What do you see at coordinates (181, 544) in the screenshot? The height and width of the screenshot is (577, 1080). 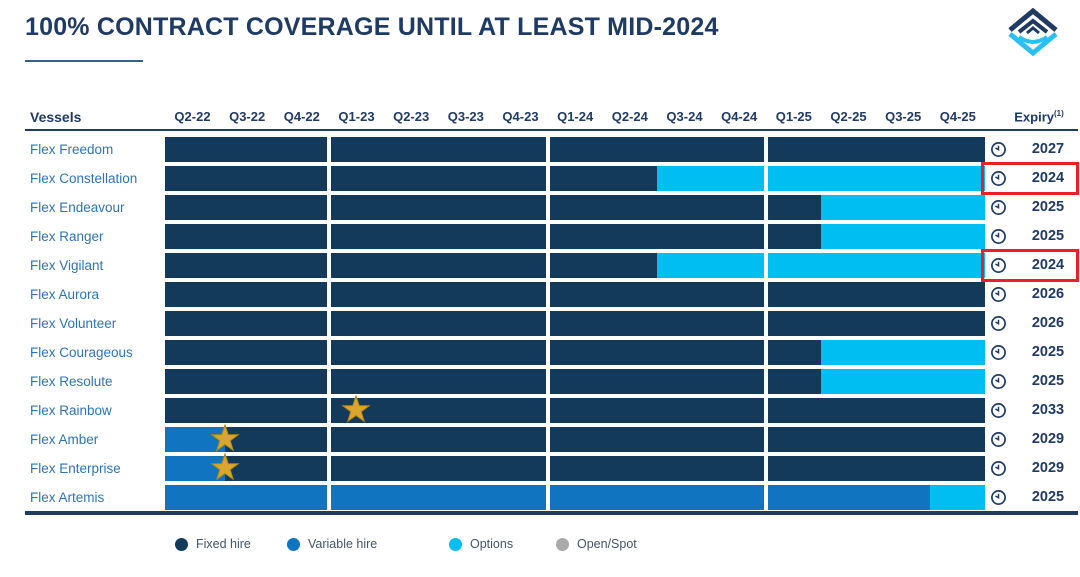 I see `legend-dot-fixed` at bounding box center [181, 544].